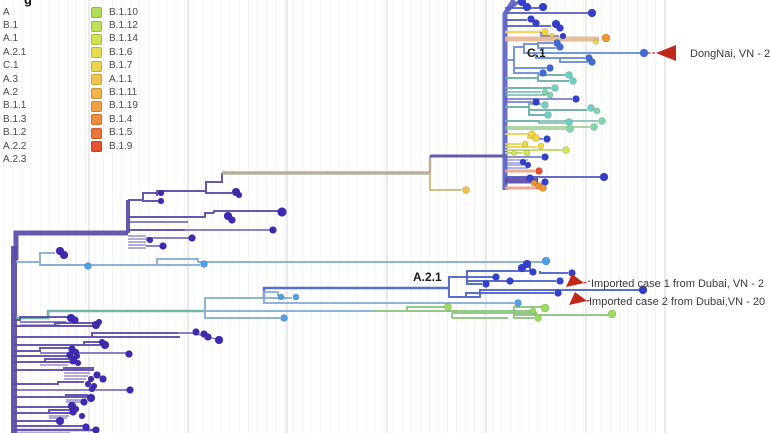 The image size is (770, 433). What do you see at coordinates (114, 25) in the screenshot?
I see `legend-item-B.1.12: B.1.12` at bounding box center [114, 25].